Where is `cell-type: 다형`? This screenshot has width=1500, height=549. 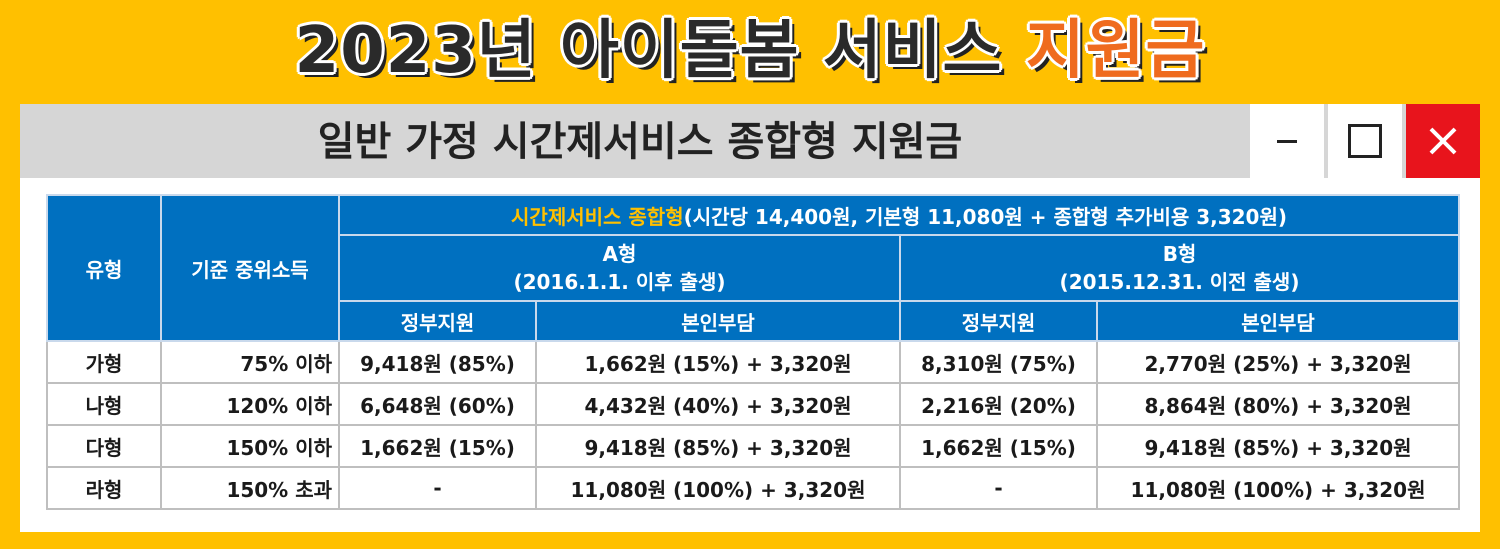
cell-type: 다형 is located at coordinates (104, 446).